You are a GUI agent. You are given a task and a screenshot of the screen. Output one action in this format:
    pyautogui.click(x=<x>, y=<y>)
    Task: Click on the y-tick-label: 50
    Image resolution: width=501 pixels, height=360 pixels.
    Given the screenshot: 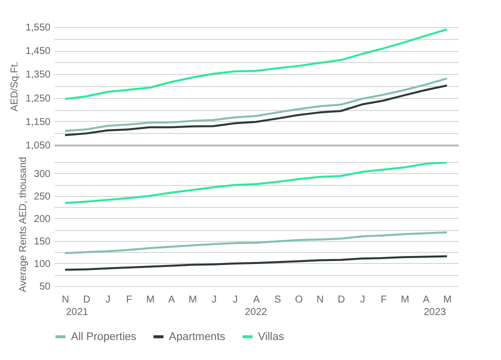 What is the action you would take?
    pyautogui.click(x=45, y=287)
    